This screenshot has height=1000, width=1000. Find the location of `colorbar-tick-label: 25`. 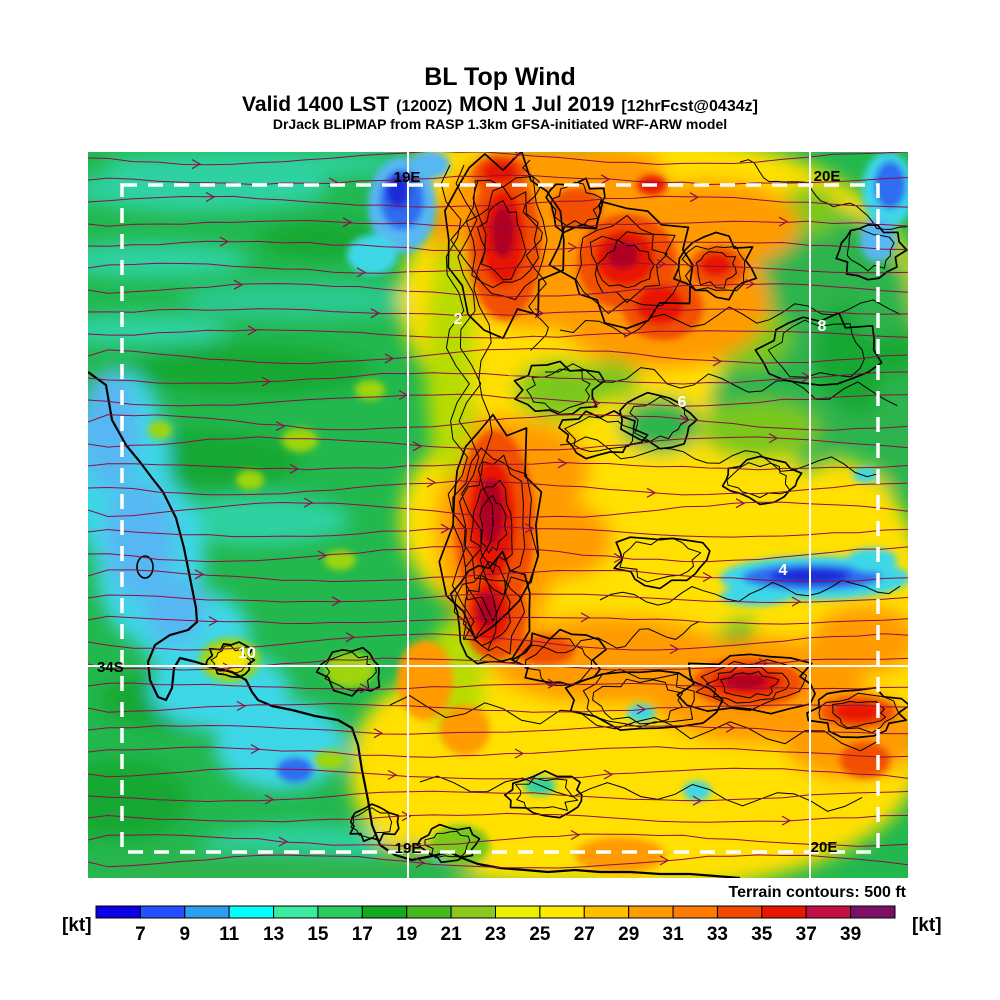

colorbar-tick-label: 25 is located at coordinates (540, 934).